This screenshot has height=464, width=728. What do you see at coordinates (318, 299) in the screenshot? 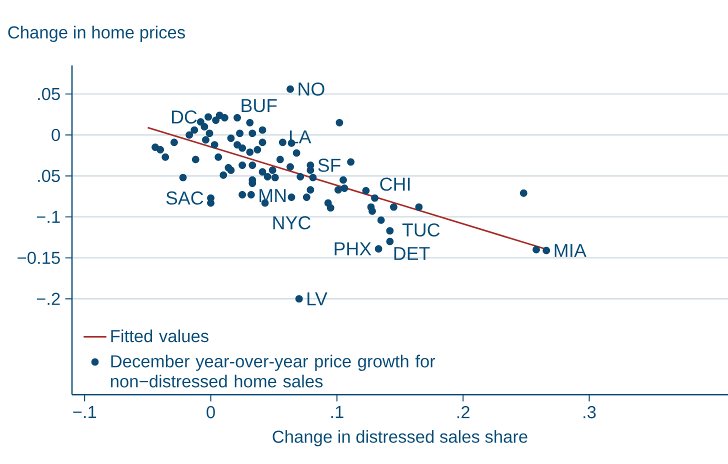
I see `annotation: LV` at bounding box center [318, 299].